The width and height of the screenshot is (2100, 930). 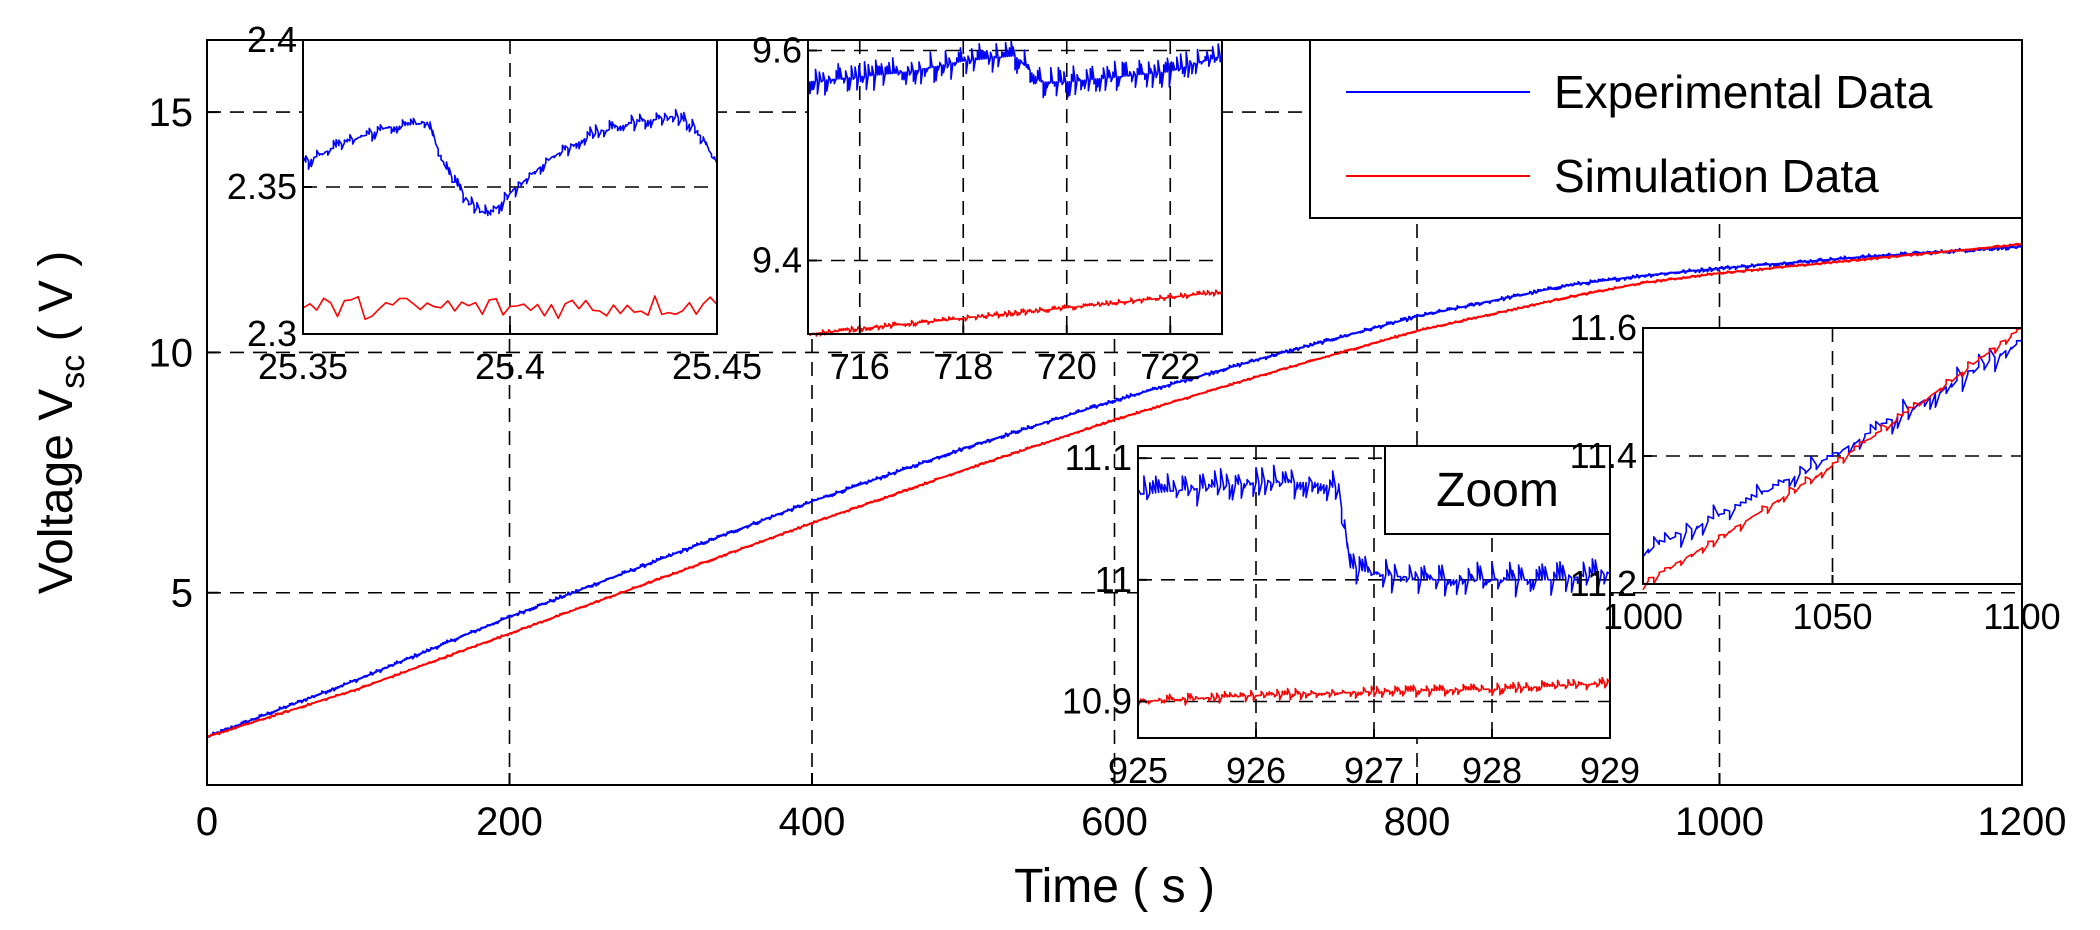 I want to click on main-xtick-label: 600, so click(x=1114, y=822).